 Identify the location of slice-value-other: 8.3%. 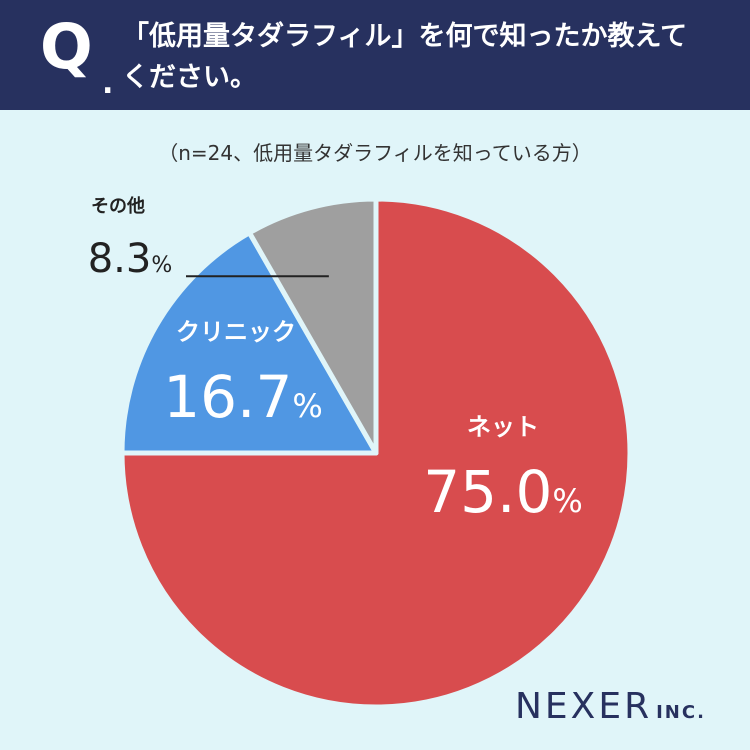
(130, 259).